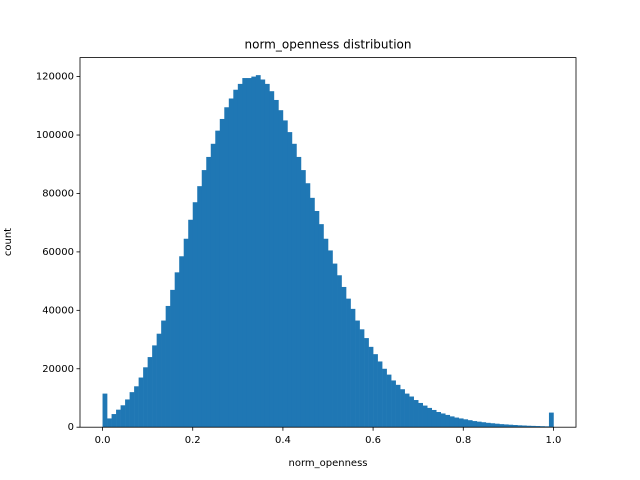  Describe the element at coordinates (8, 242) in the screenshot. I see `y-axis-label: count` at that location.